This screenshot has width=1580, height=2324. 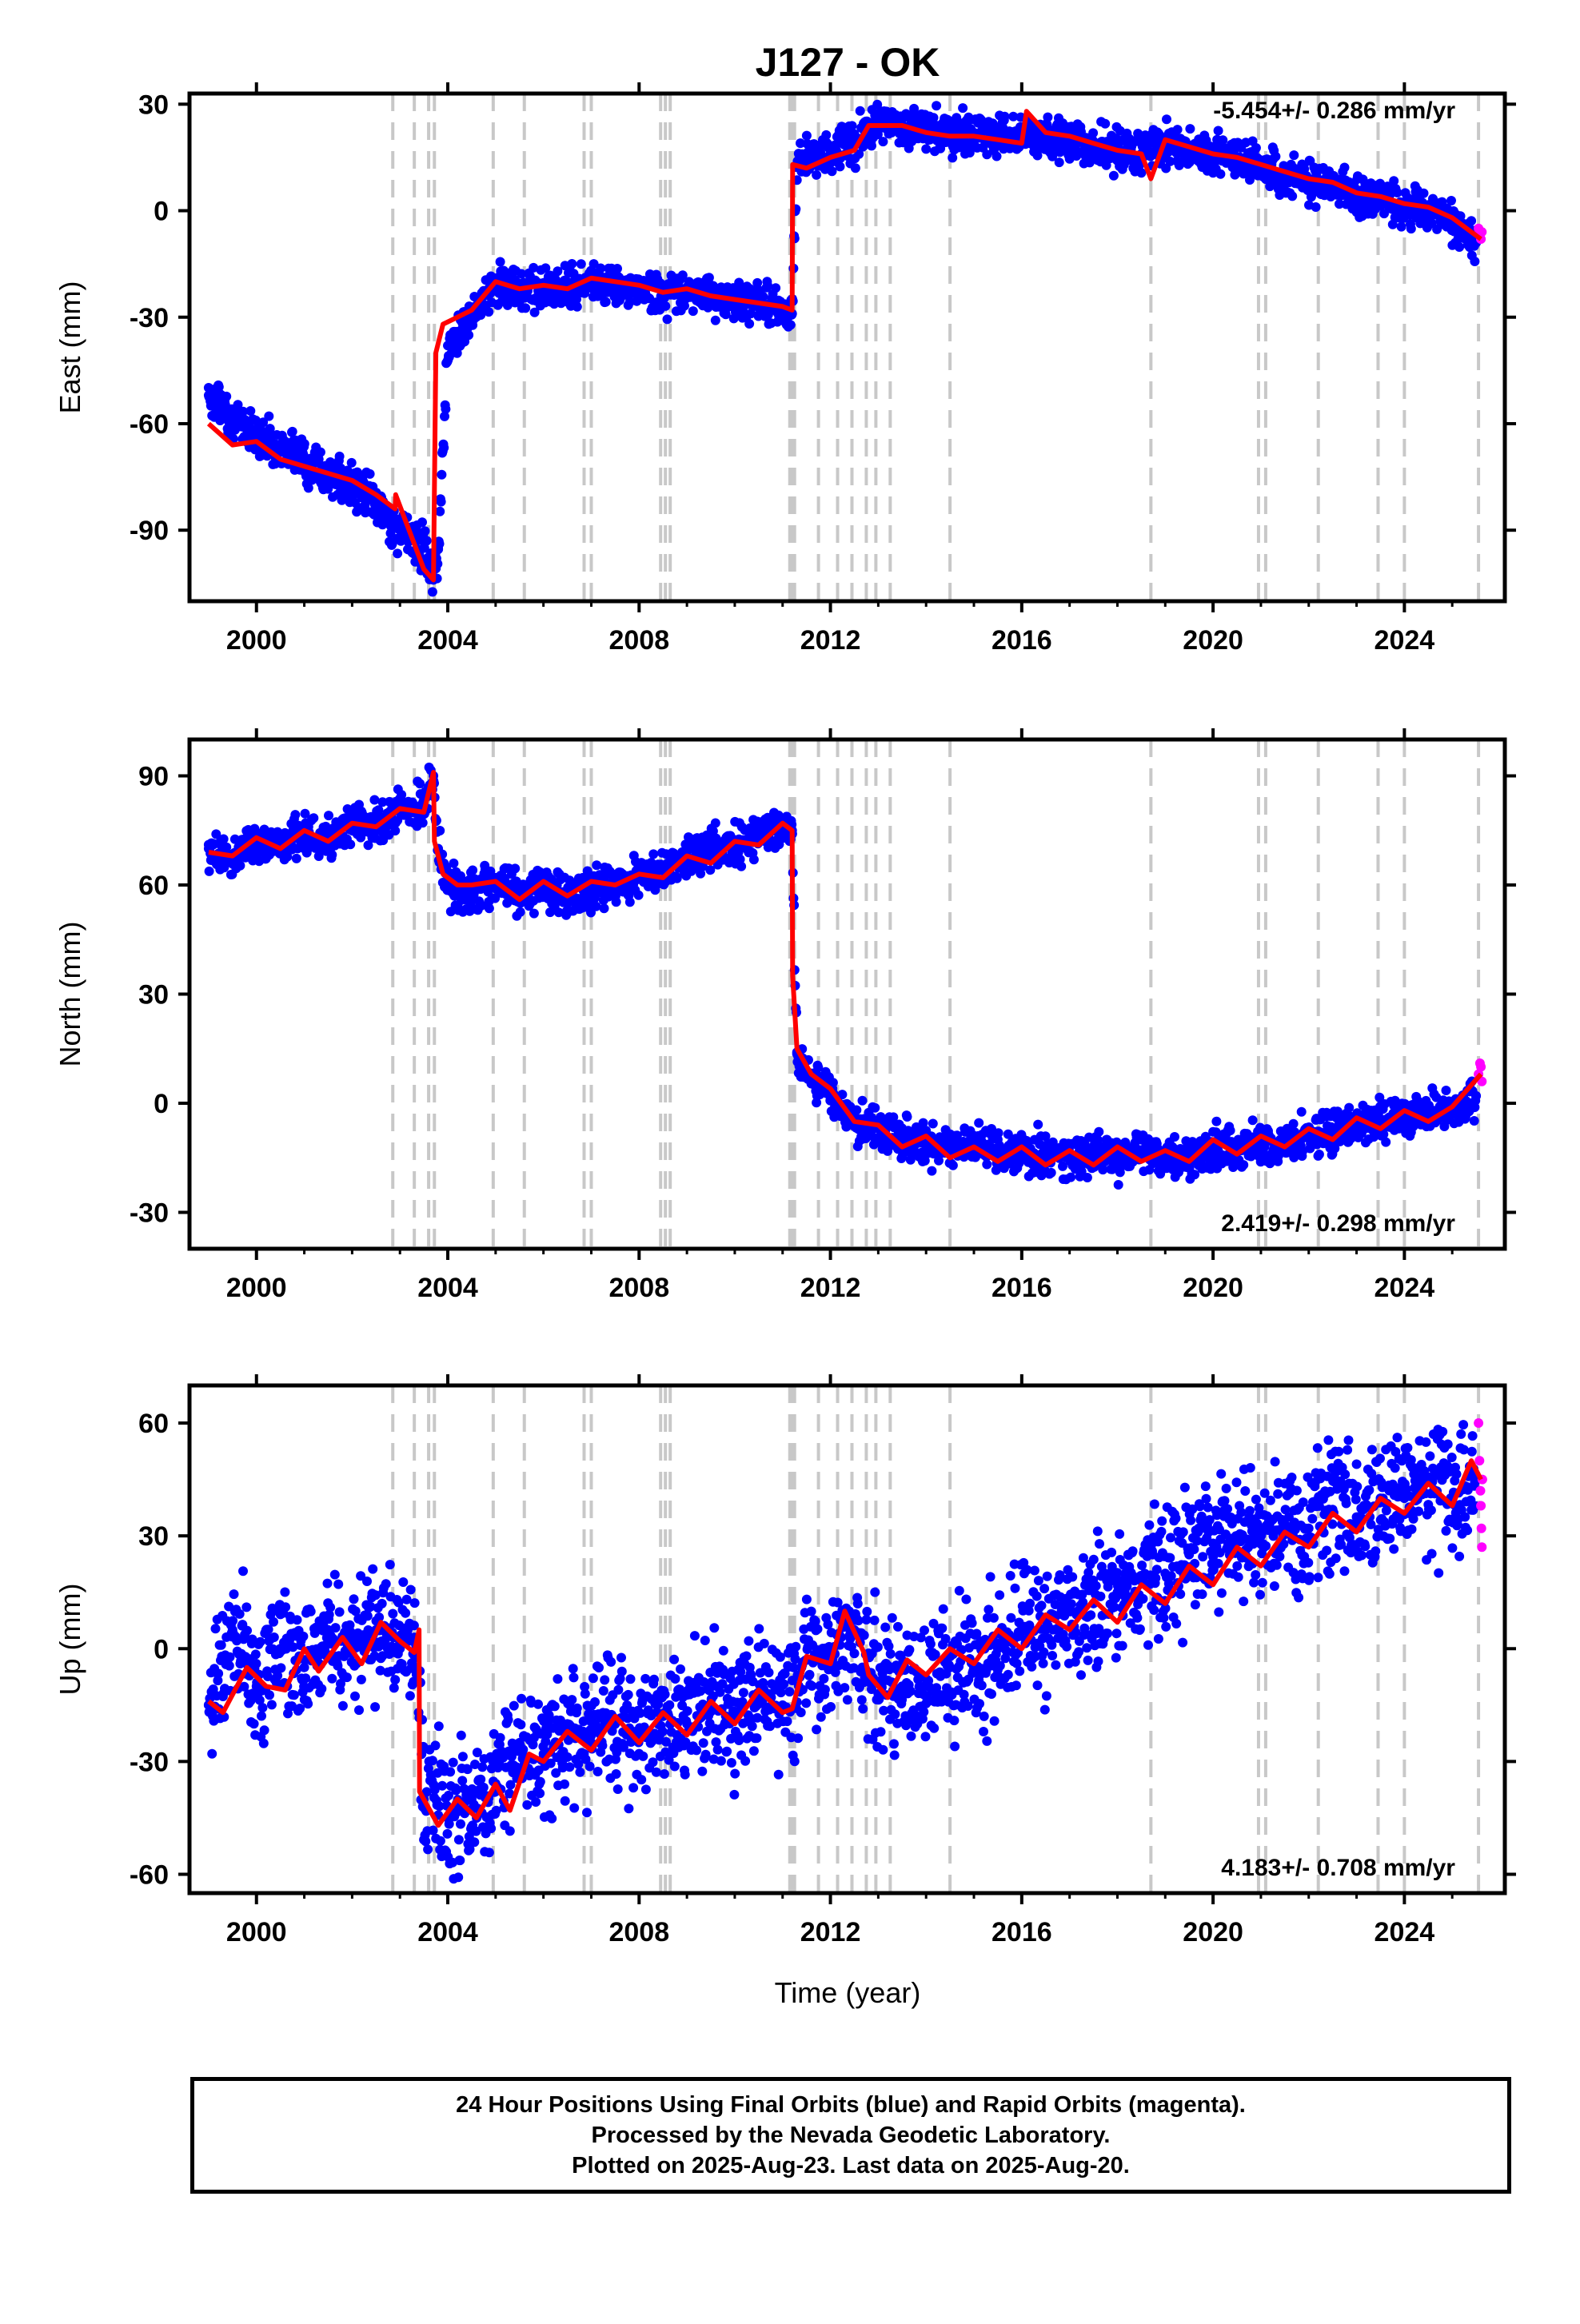 What do you see at coordinates (149, 1213) in the screenshot?
I see `y-tick-label: -30` at bounding box center [149, 1213].